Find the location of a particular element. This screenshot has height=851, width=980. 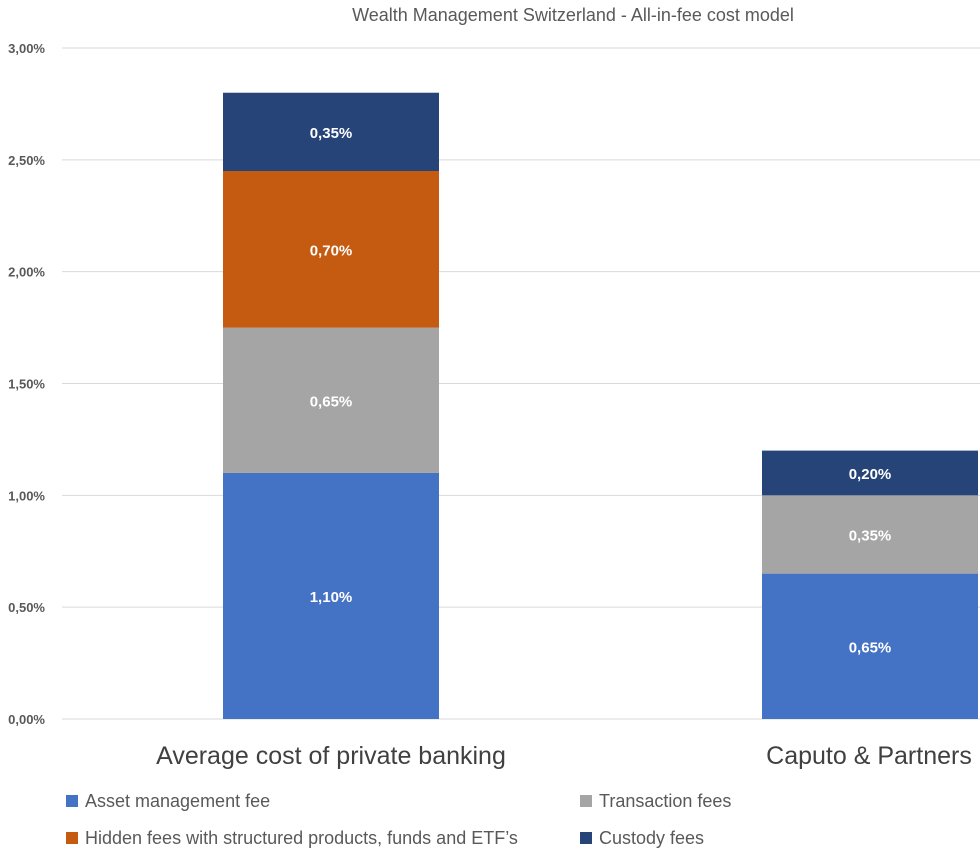

x-category-label: Average cost of private banking is located at coordinates (331, 756).